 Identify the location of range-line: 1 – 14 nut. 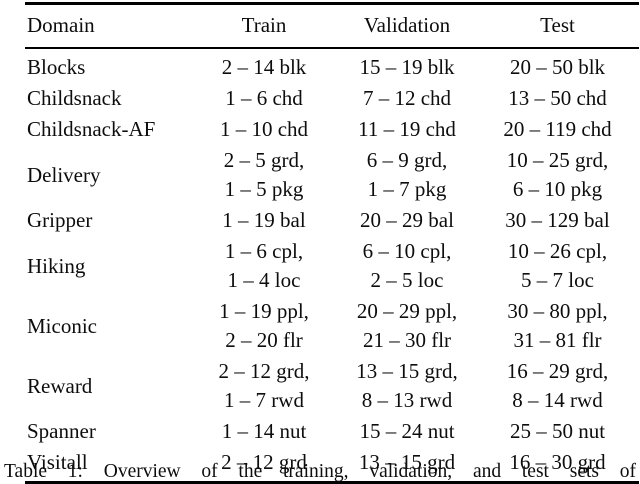
(264, 431).